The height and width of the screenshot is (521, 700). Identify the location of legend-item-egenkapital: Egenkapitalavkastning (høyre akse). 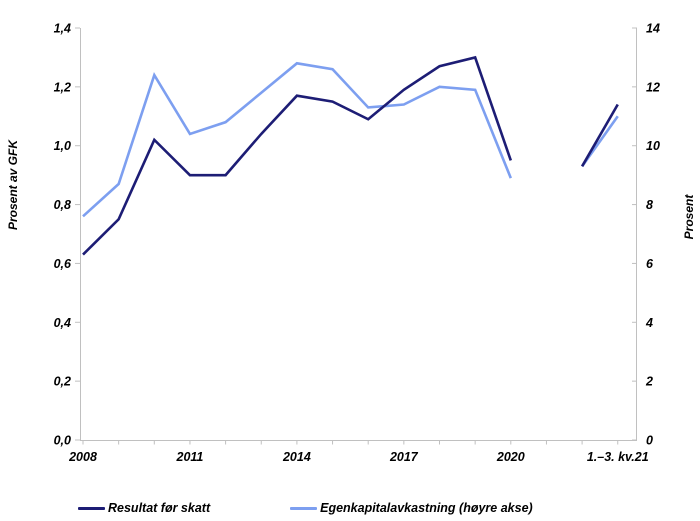
(411, 508).